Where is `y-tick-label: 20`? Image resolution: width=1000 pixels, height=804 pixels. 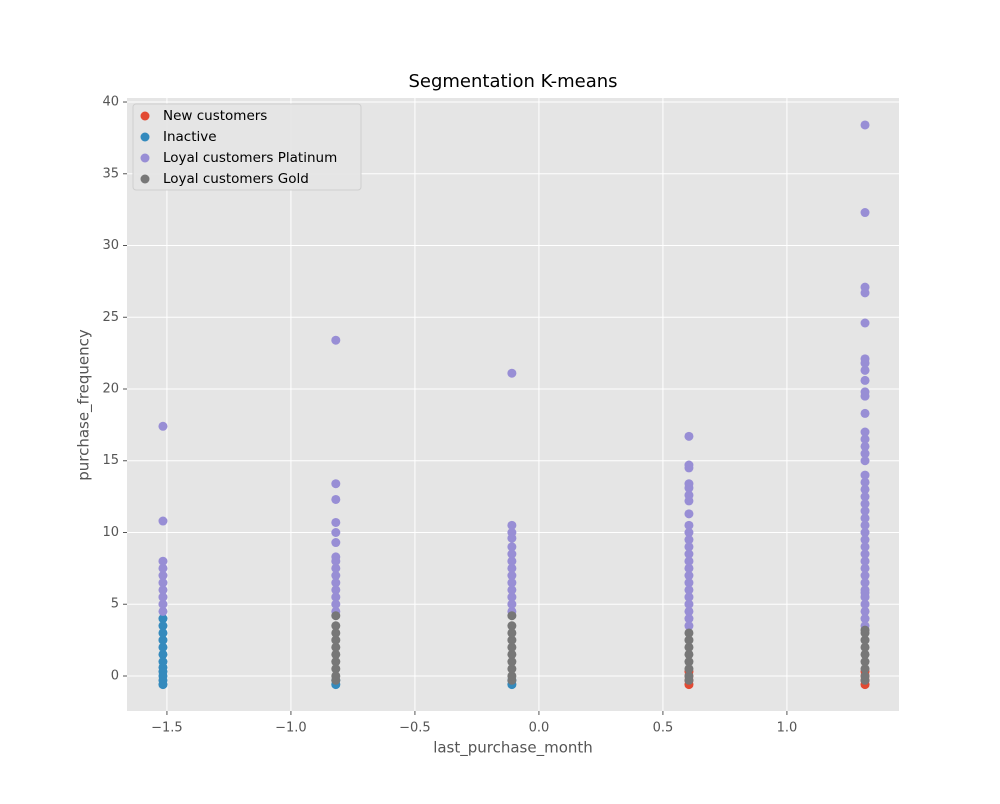
y-tick-label: 20 is located at coordinates (110, 389).